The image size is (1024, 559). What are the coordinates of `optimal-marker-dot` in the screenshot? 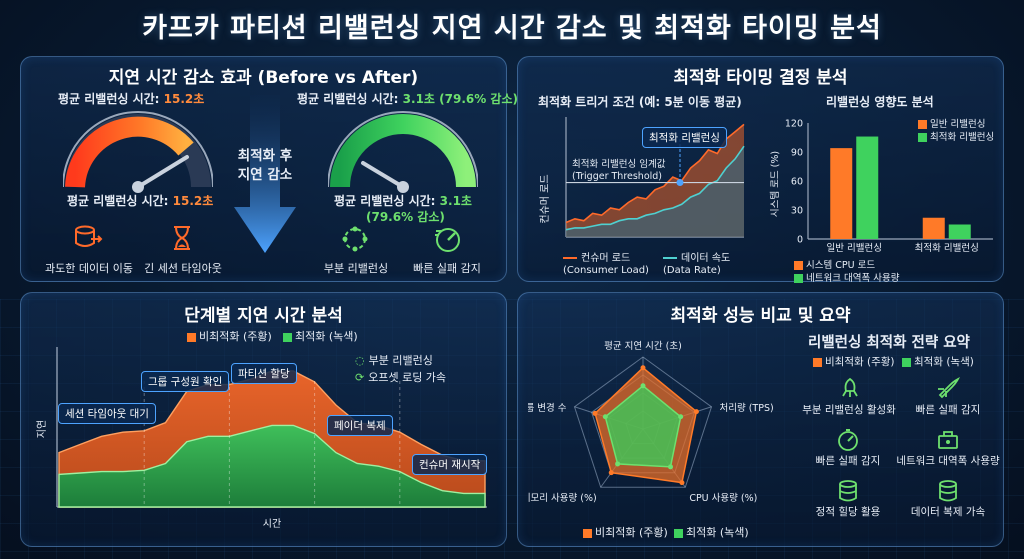 It's located at (680, 183).